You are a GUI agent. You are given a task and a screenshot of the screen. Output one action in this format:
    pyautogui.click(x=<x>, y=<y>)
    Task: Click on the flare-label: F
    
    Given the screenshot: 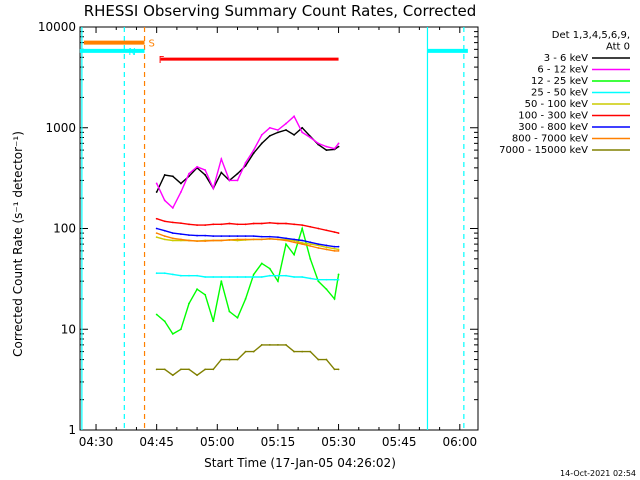 What is the action you would take?
    pyautogui.click(x=162, y=60)
    